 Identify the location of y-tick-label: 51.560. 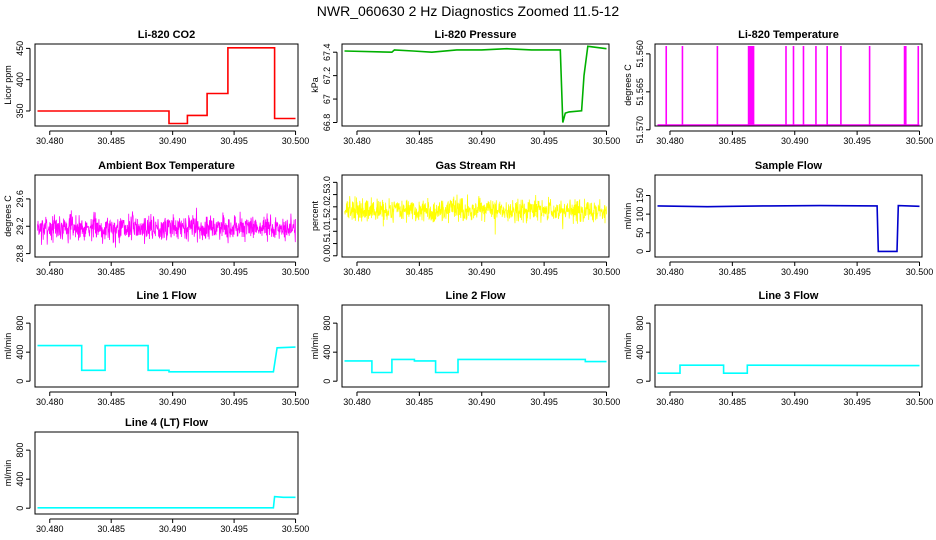
(640, 54).